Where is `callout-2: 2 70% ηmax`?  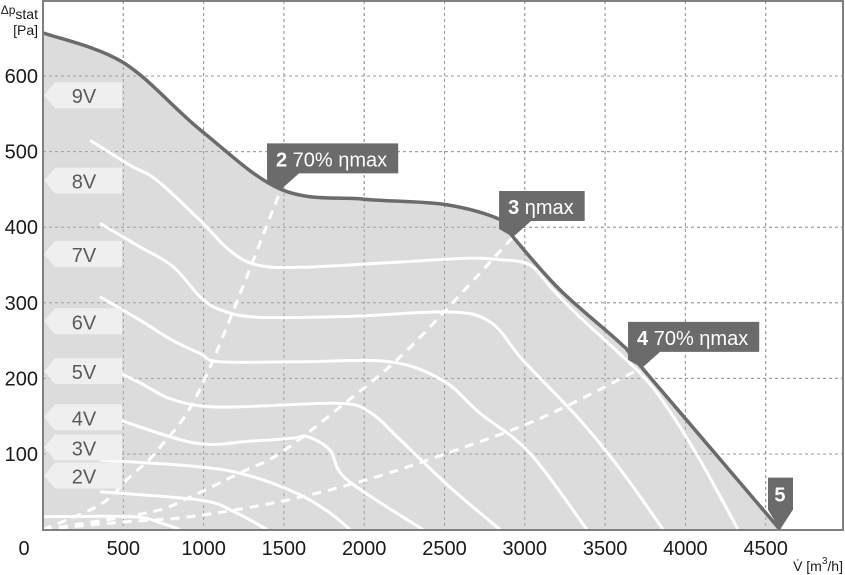
callout-2: 2 70% ηmax is located at coordinates (333, 166).